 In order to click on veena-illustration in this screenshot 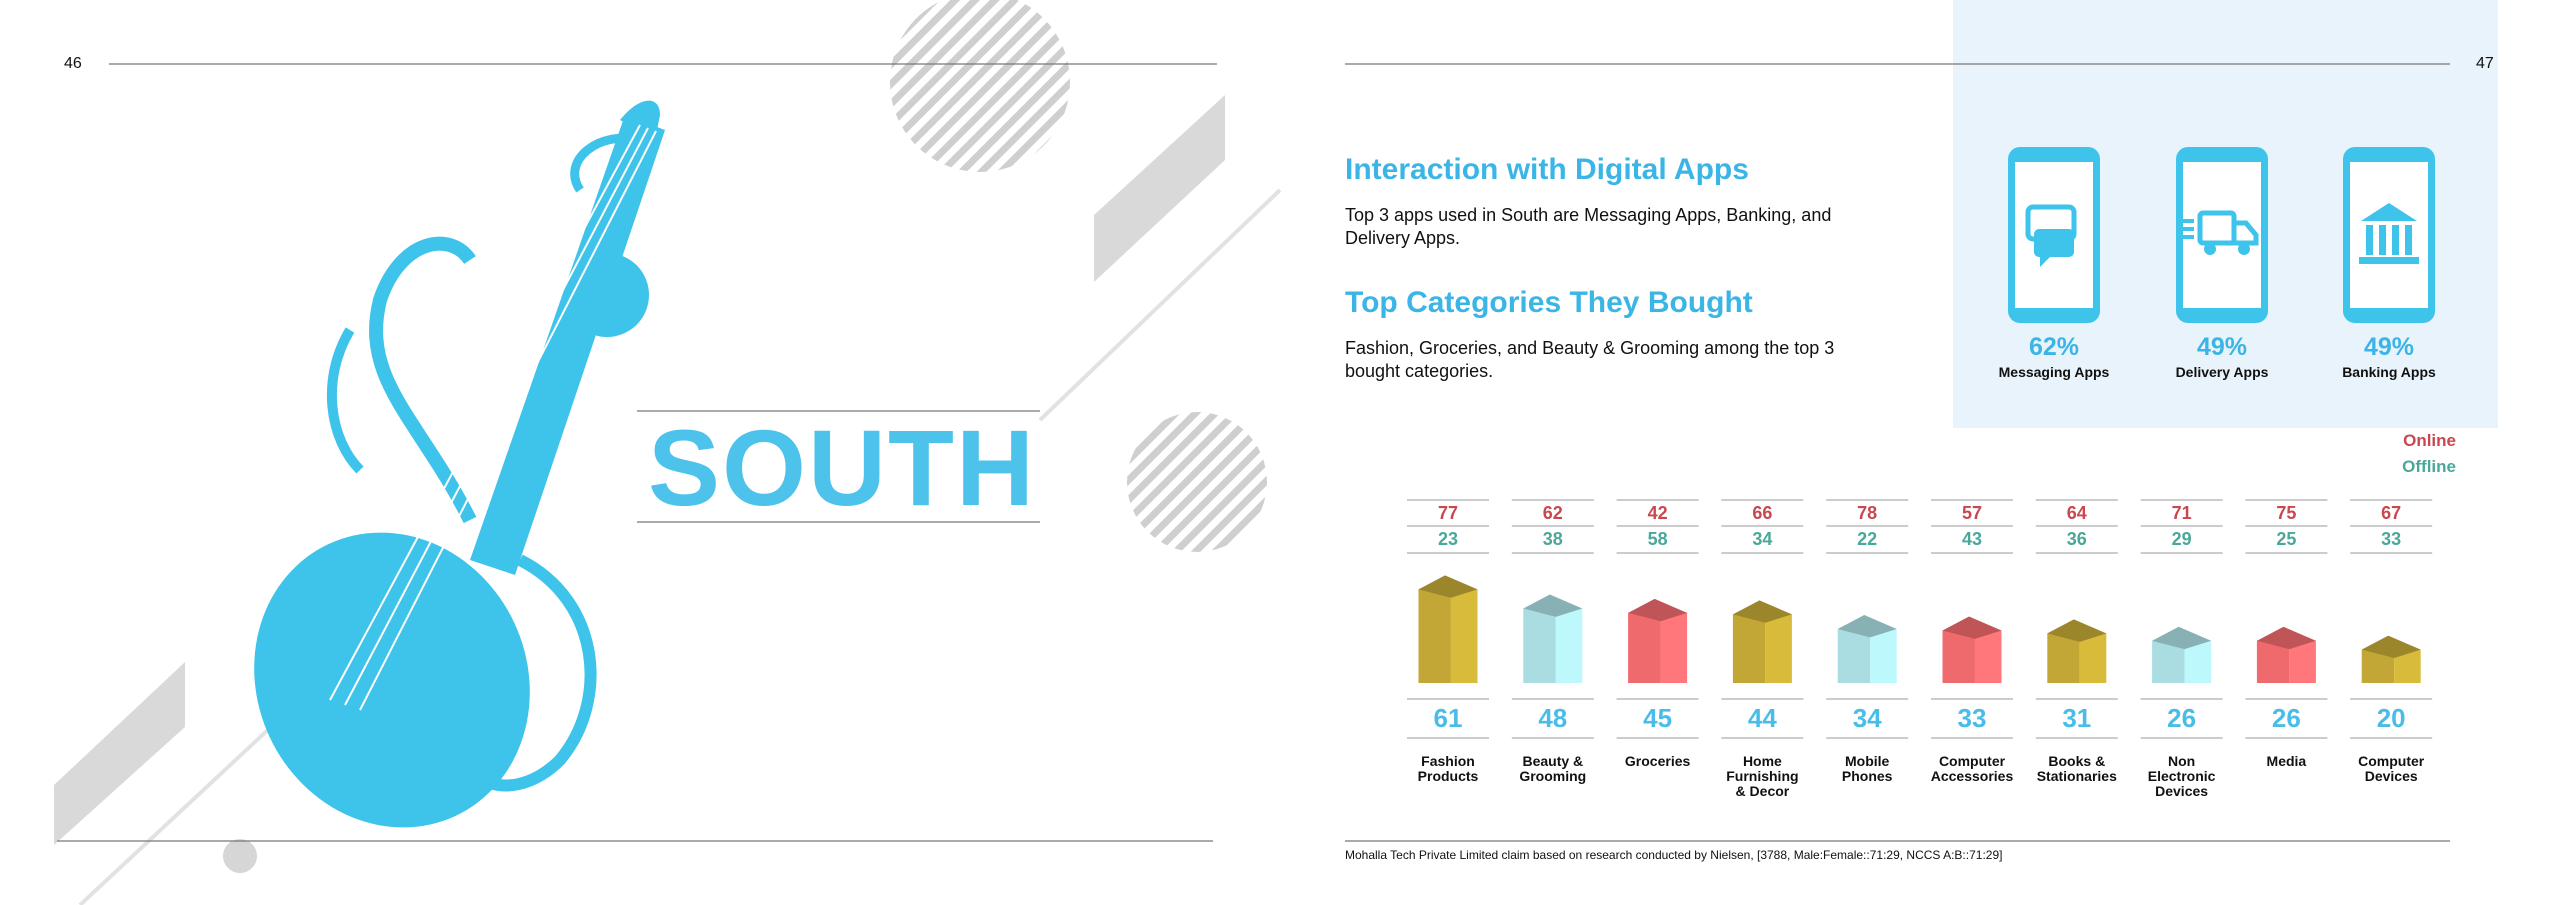, I will do `click(459, 464)`.